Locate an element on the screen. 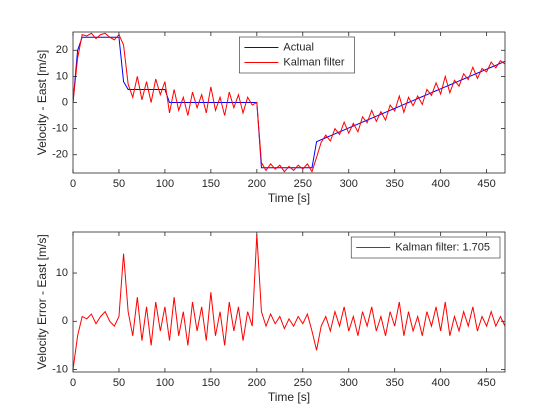 This screenshot has height=420, width=560. legend: Kalman filter: 1.705 is located at coordinates (425, 247).